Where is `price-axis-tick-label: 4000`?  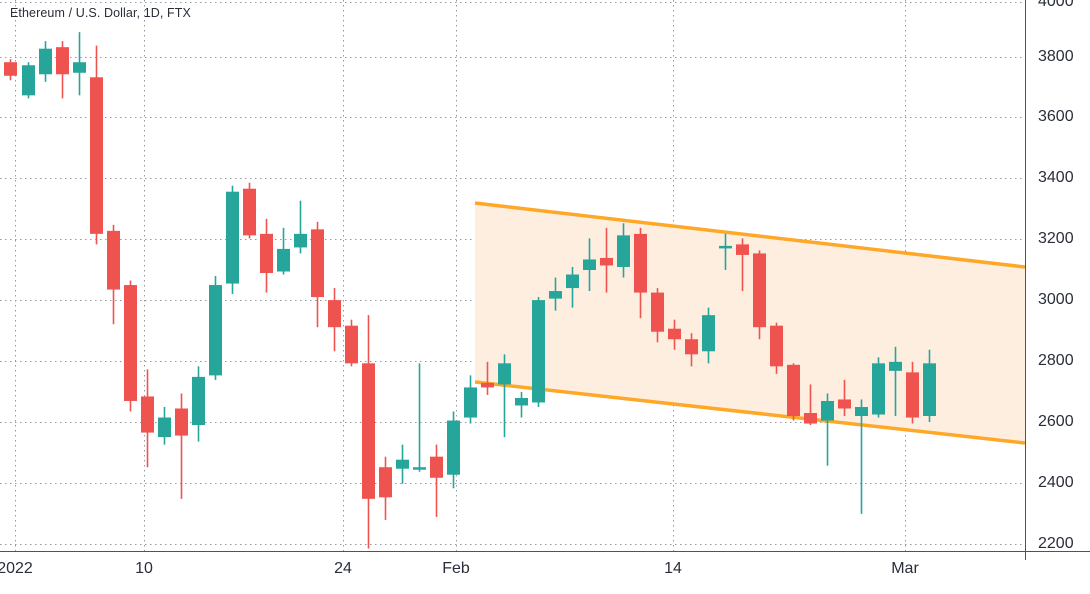
price-axis-tick-label: 4000 is located at coordinates (1056, 5).